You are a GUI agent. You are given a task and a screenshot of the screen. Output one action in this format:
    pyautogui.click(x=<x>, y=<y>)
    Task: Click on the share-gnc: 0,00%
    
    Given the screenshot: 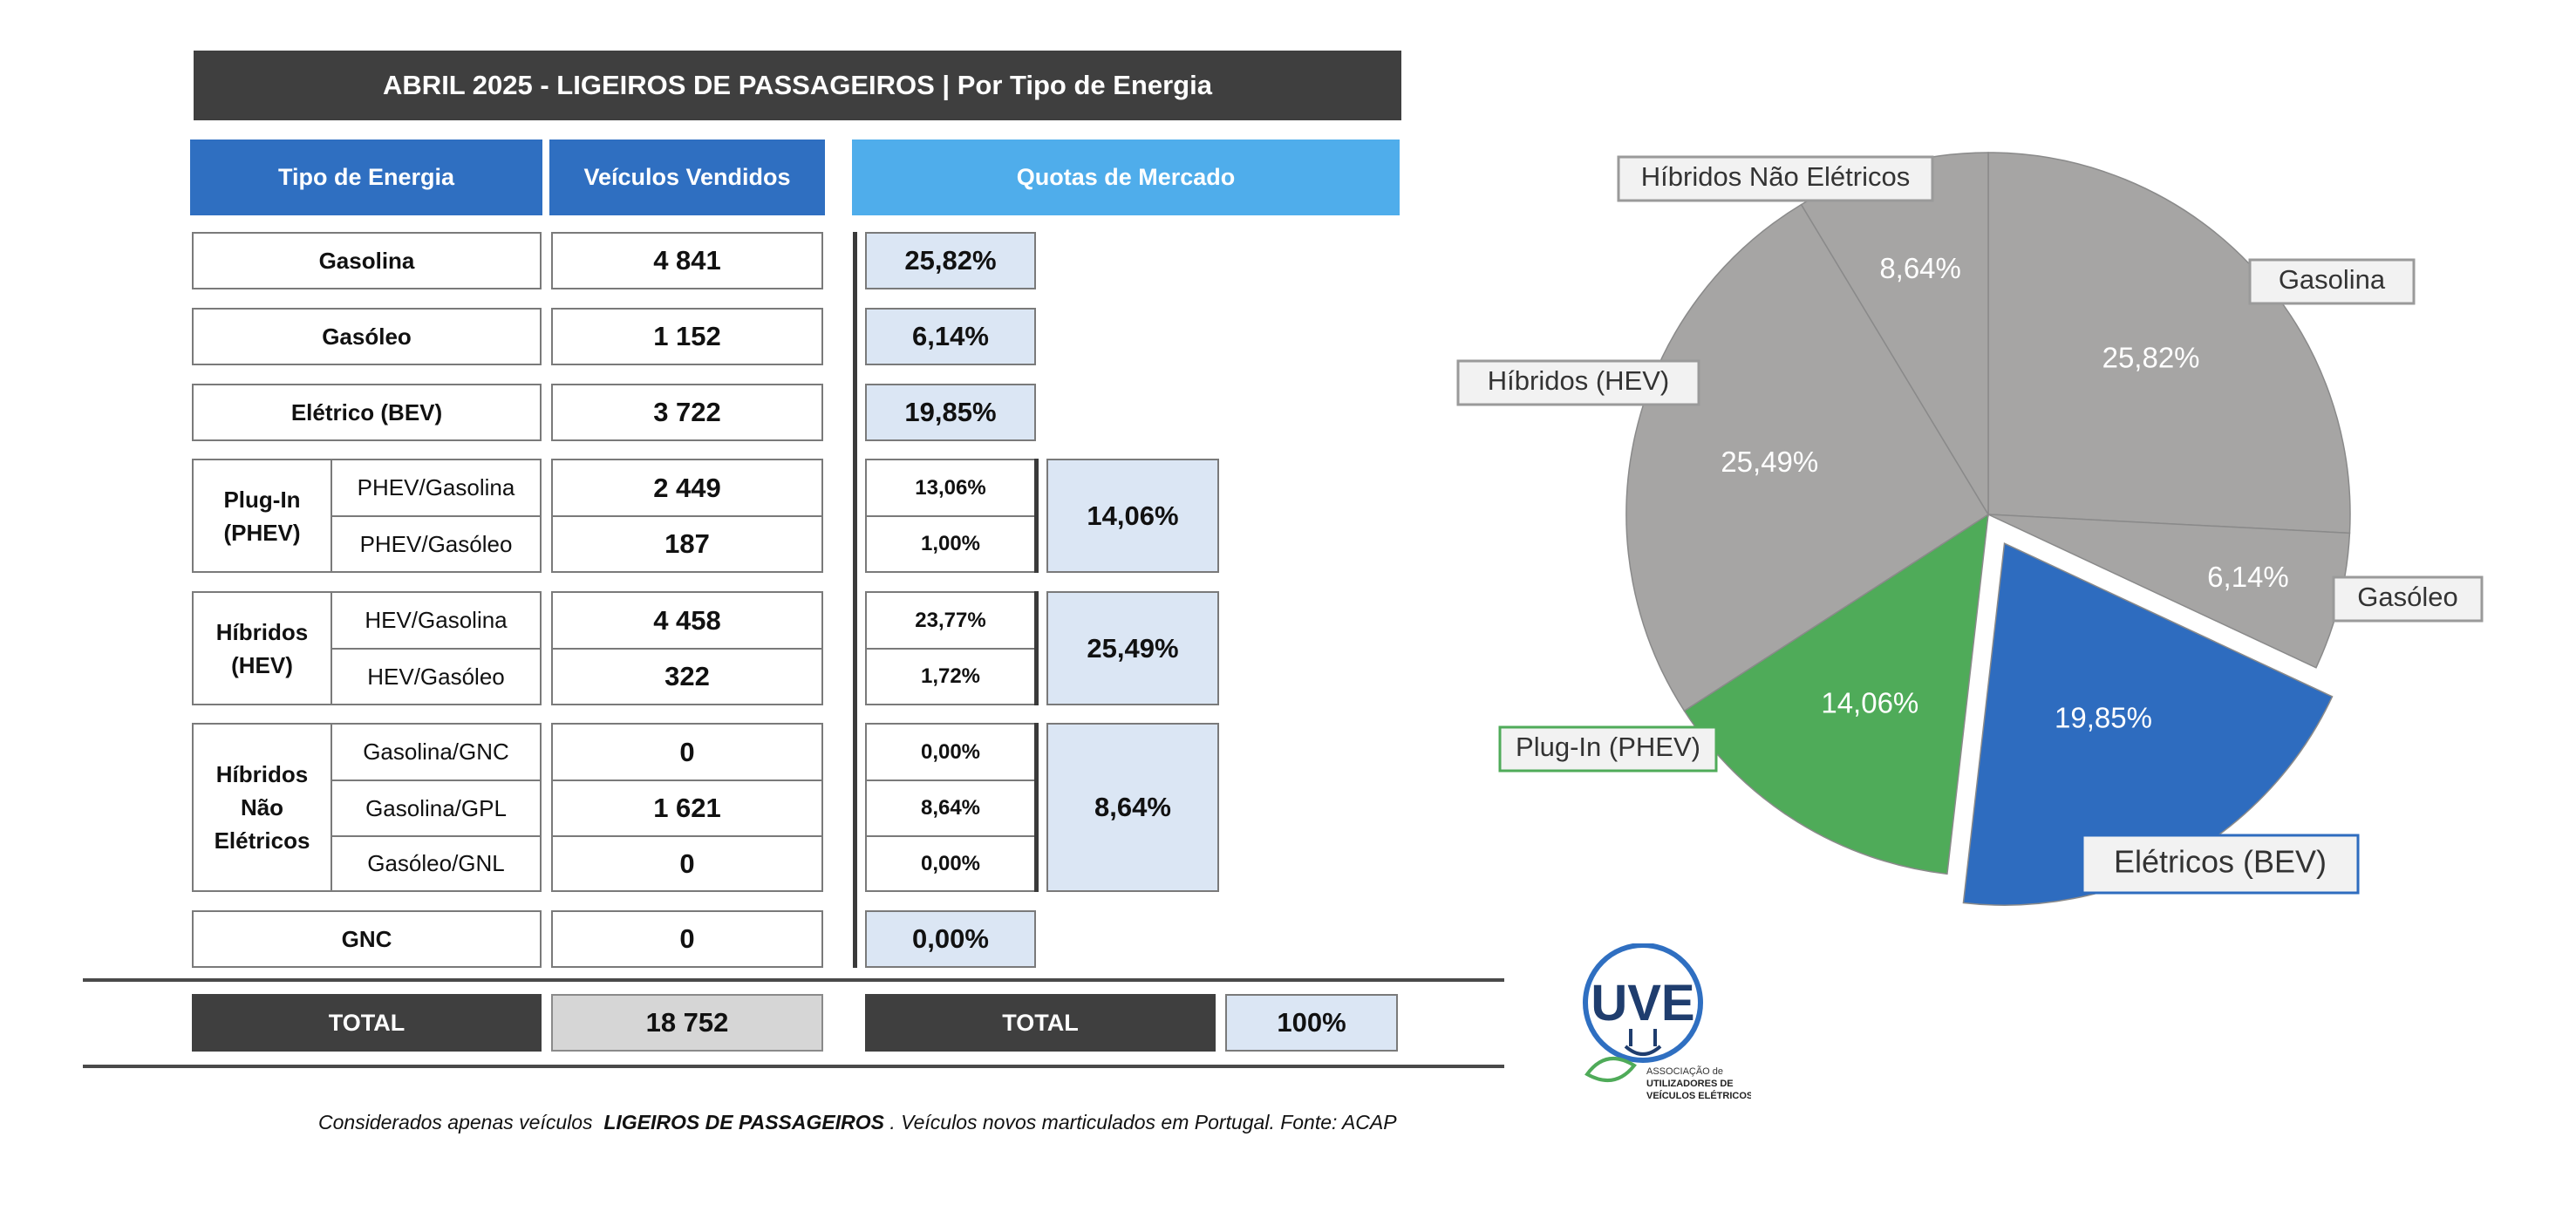 What is the action you would take?
    pyautogui.click(x=951, y=939)
    